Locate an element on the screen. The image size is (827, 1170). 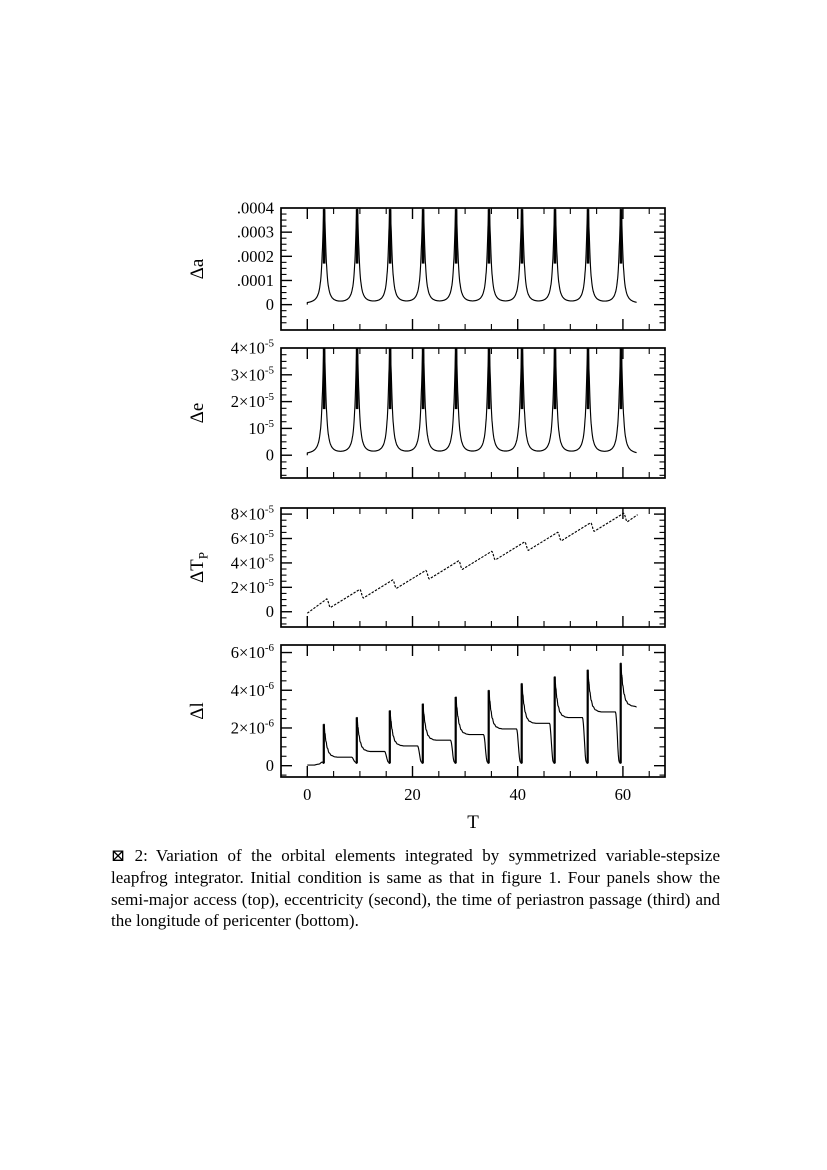
x-tick-label: 0 is located at coordinates (307, 794).